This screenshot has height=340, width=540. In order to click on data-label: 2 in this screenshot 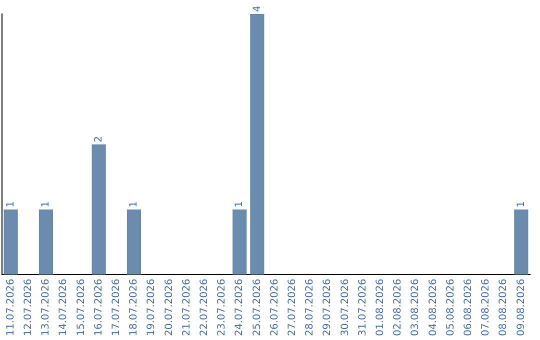, I will do `click(98, 139)`.